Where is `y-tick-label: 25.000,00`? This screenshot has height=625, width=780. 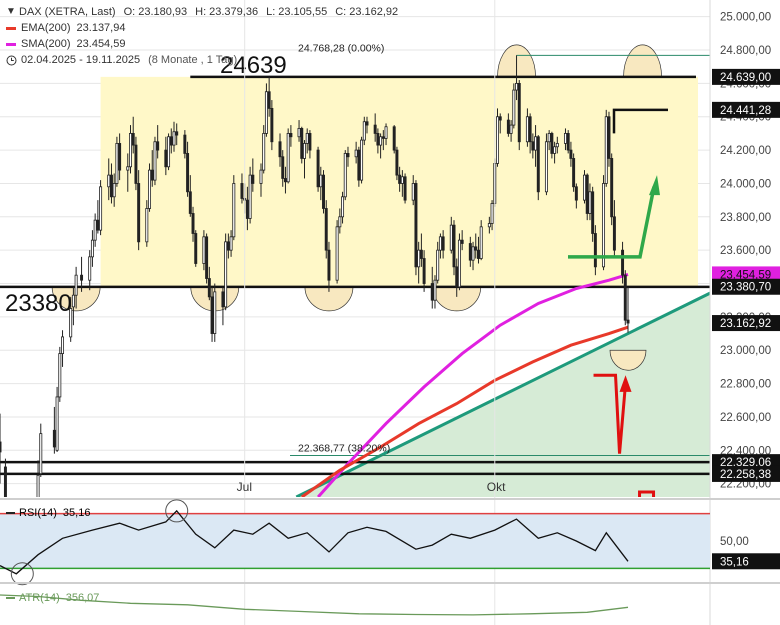
y-tick-label: 25.000,00 is located at coordinates (745, 18).